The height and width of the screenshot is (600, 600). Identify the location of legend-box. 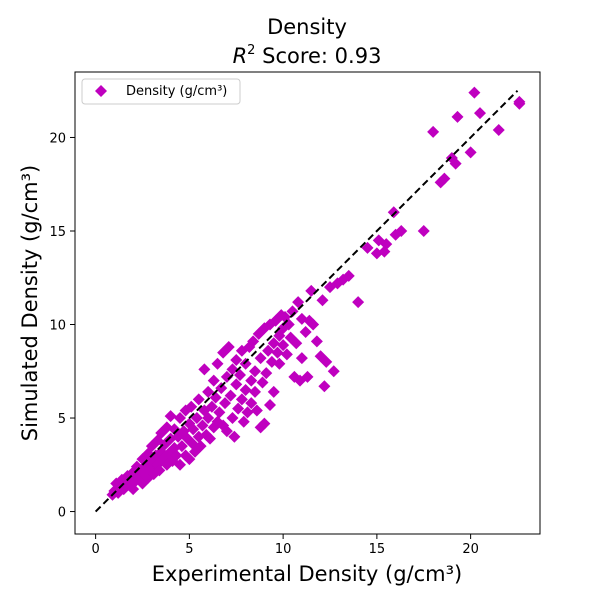
(161, 91).